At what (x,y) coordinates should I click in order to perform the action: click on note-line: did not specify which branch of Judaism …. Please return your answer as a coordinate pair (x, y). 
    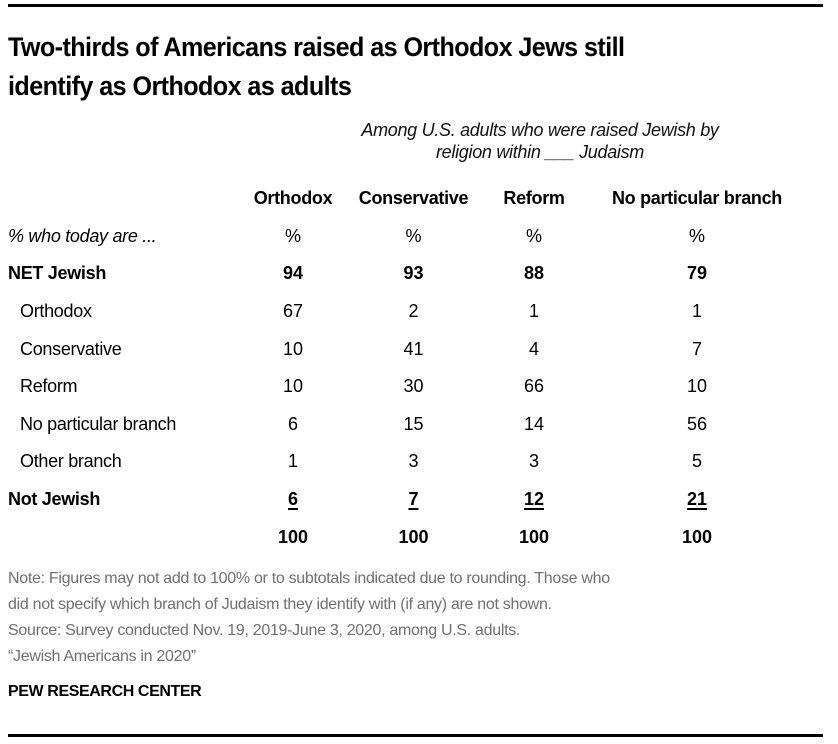
    Looking at the image, I should click on (280, 604).